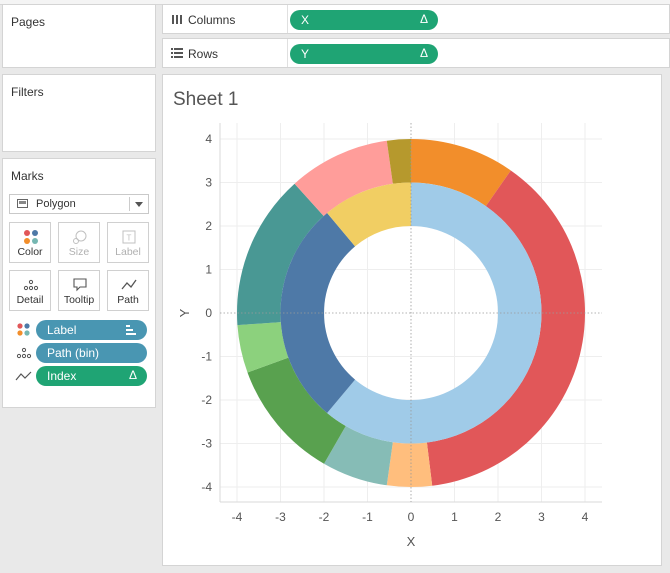 The image size is (670, 573). Describe the element at coordinates (280, 517) in the screenshot. I see `x-tick-label: -3` at that location.